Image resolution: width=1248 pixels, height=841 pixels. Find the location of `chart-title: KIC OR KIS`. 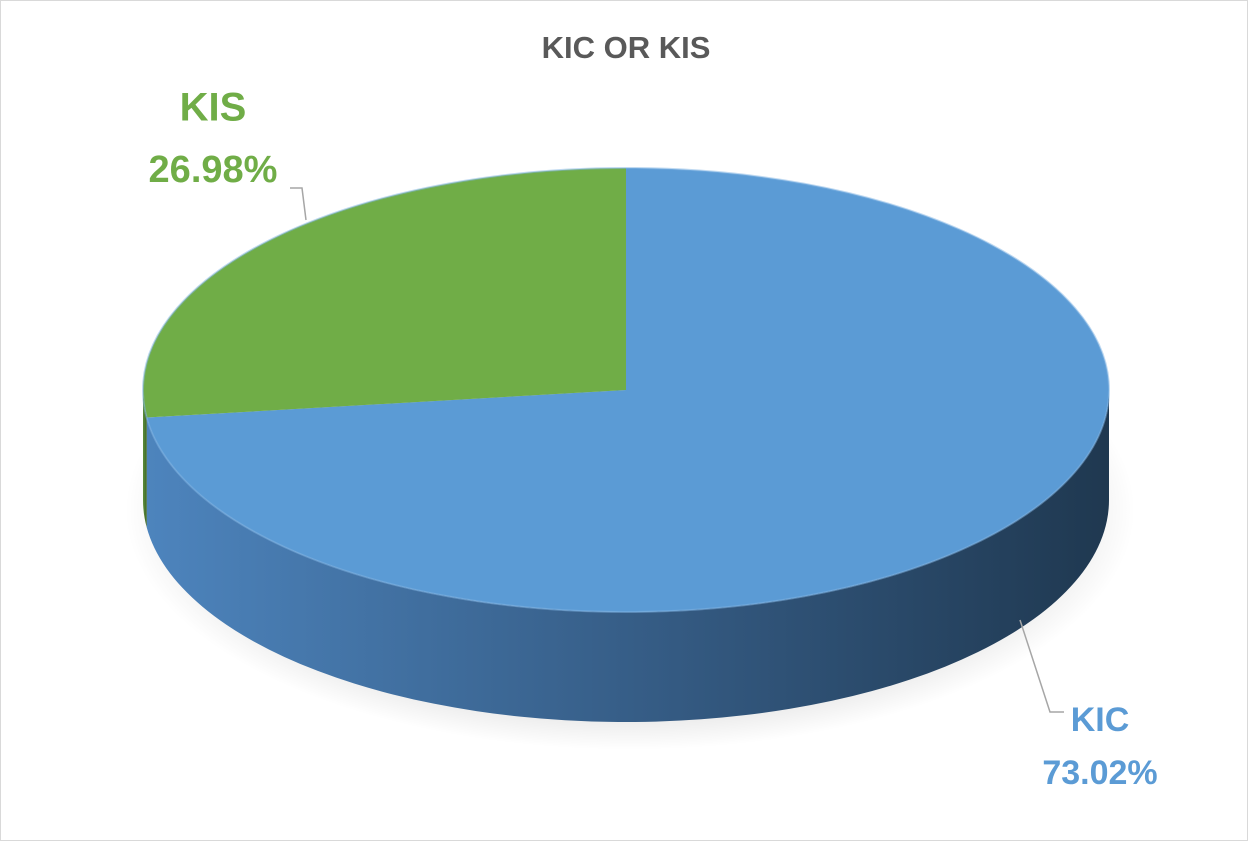

chart-title: KIC OR KIS is located at coordinates (626, 47).